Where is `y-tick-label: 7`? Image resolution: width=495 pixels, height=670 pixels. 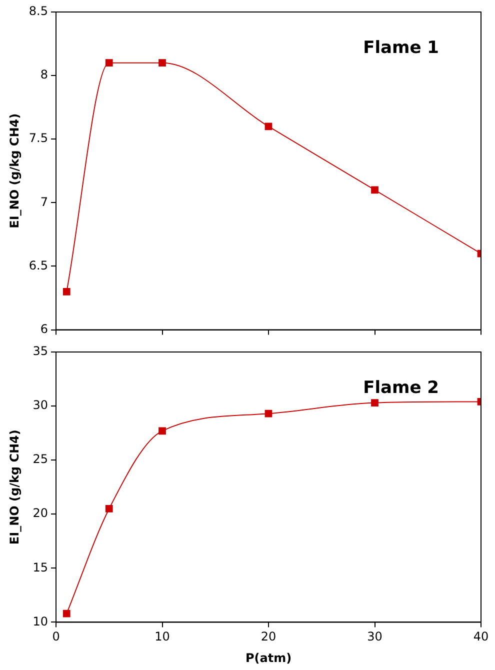 y-tick-label: 7 is located at coordinates (44, 201).